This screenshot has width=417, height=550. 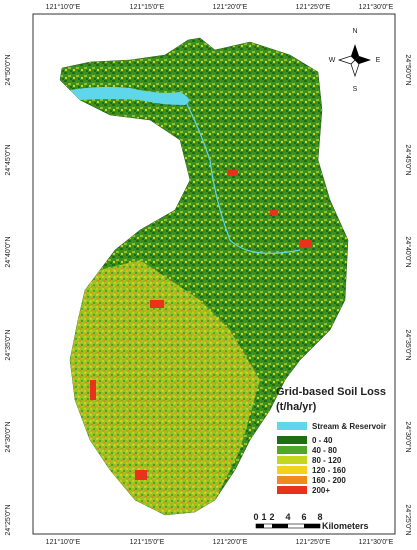 What do you see at coordinates (322, 440) in the screenshot?
I see `legend-label: 0 - 40` at bounding box center [322, 440].